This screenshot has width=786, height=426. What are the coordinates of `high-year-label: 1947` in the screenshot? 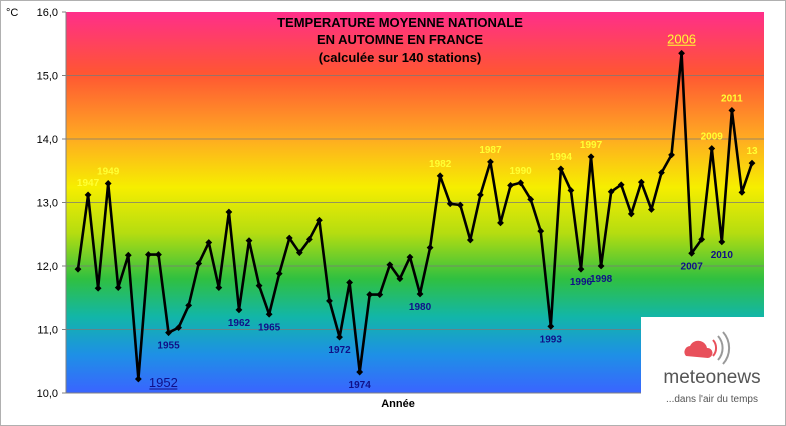 It's located at (88, 183).